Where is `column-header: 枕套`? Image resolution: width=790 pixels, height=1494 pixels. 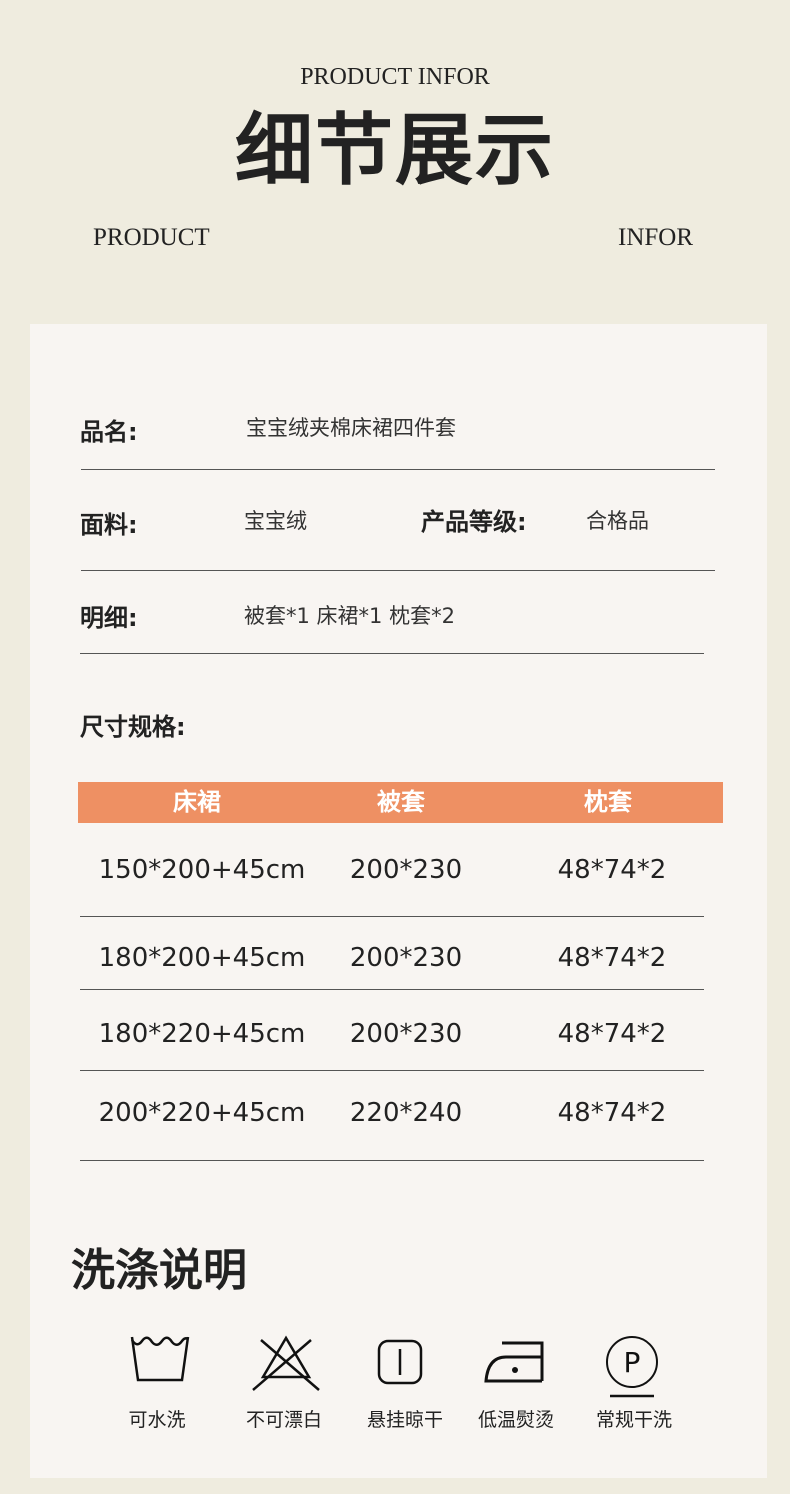 column-header: 枕套 is located at coordinates (608, 802).